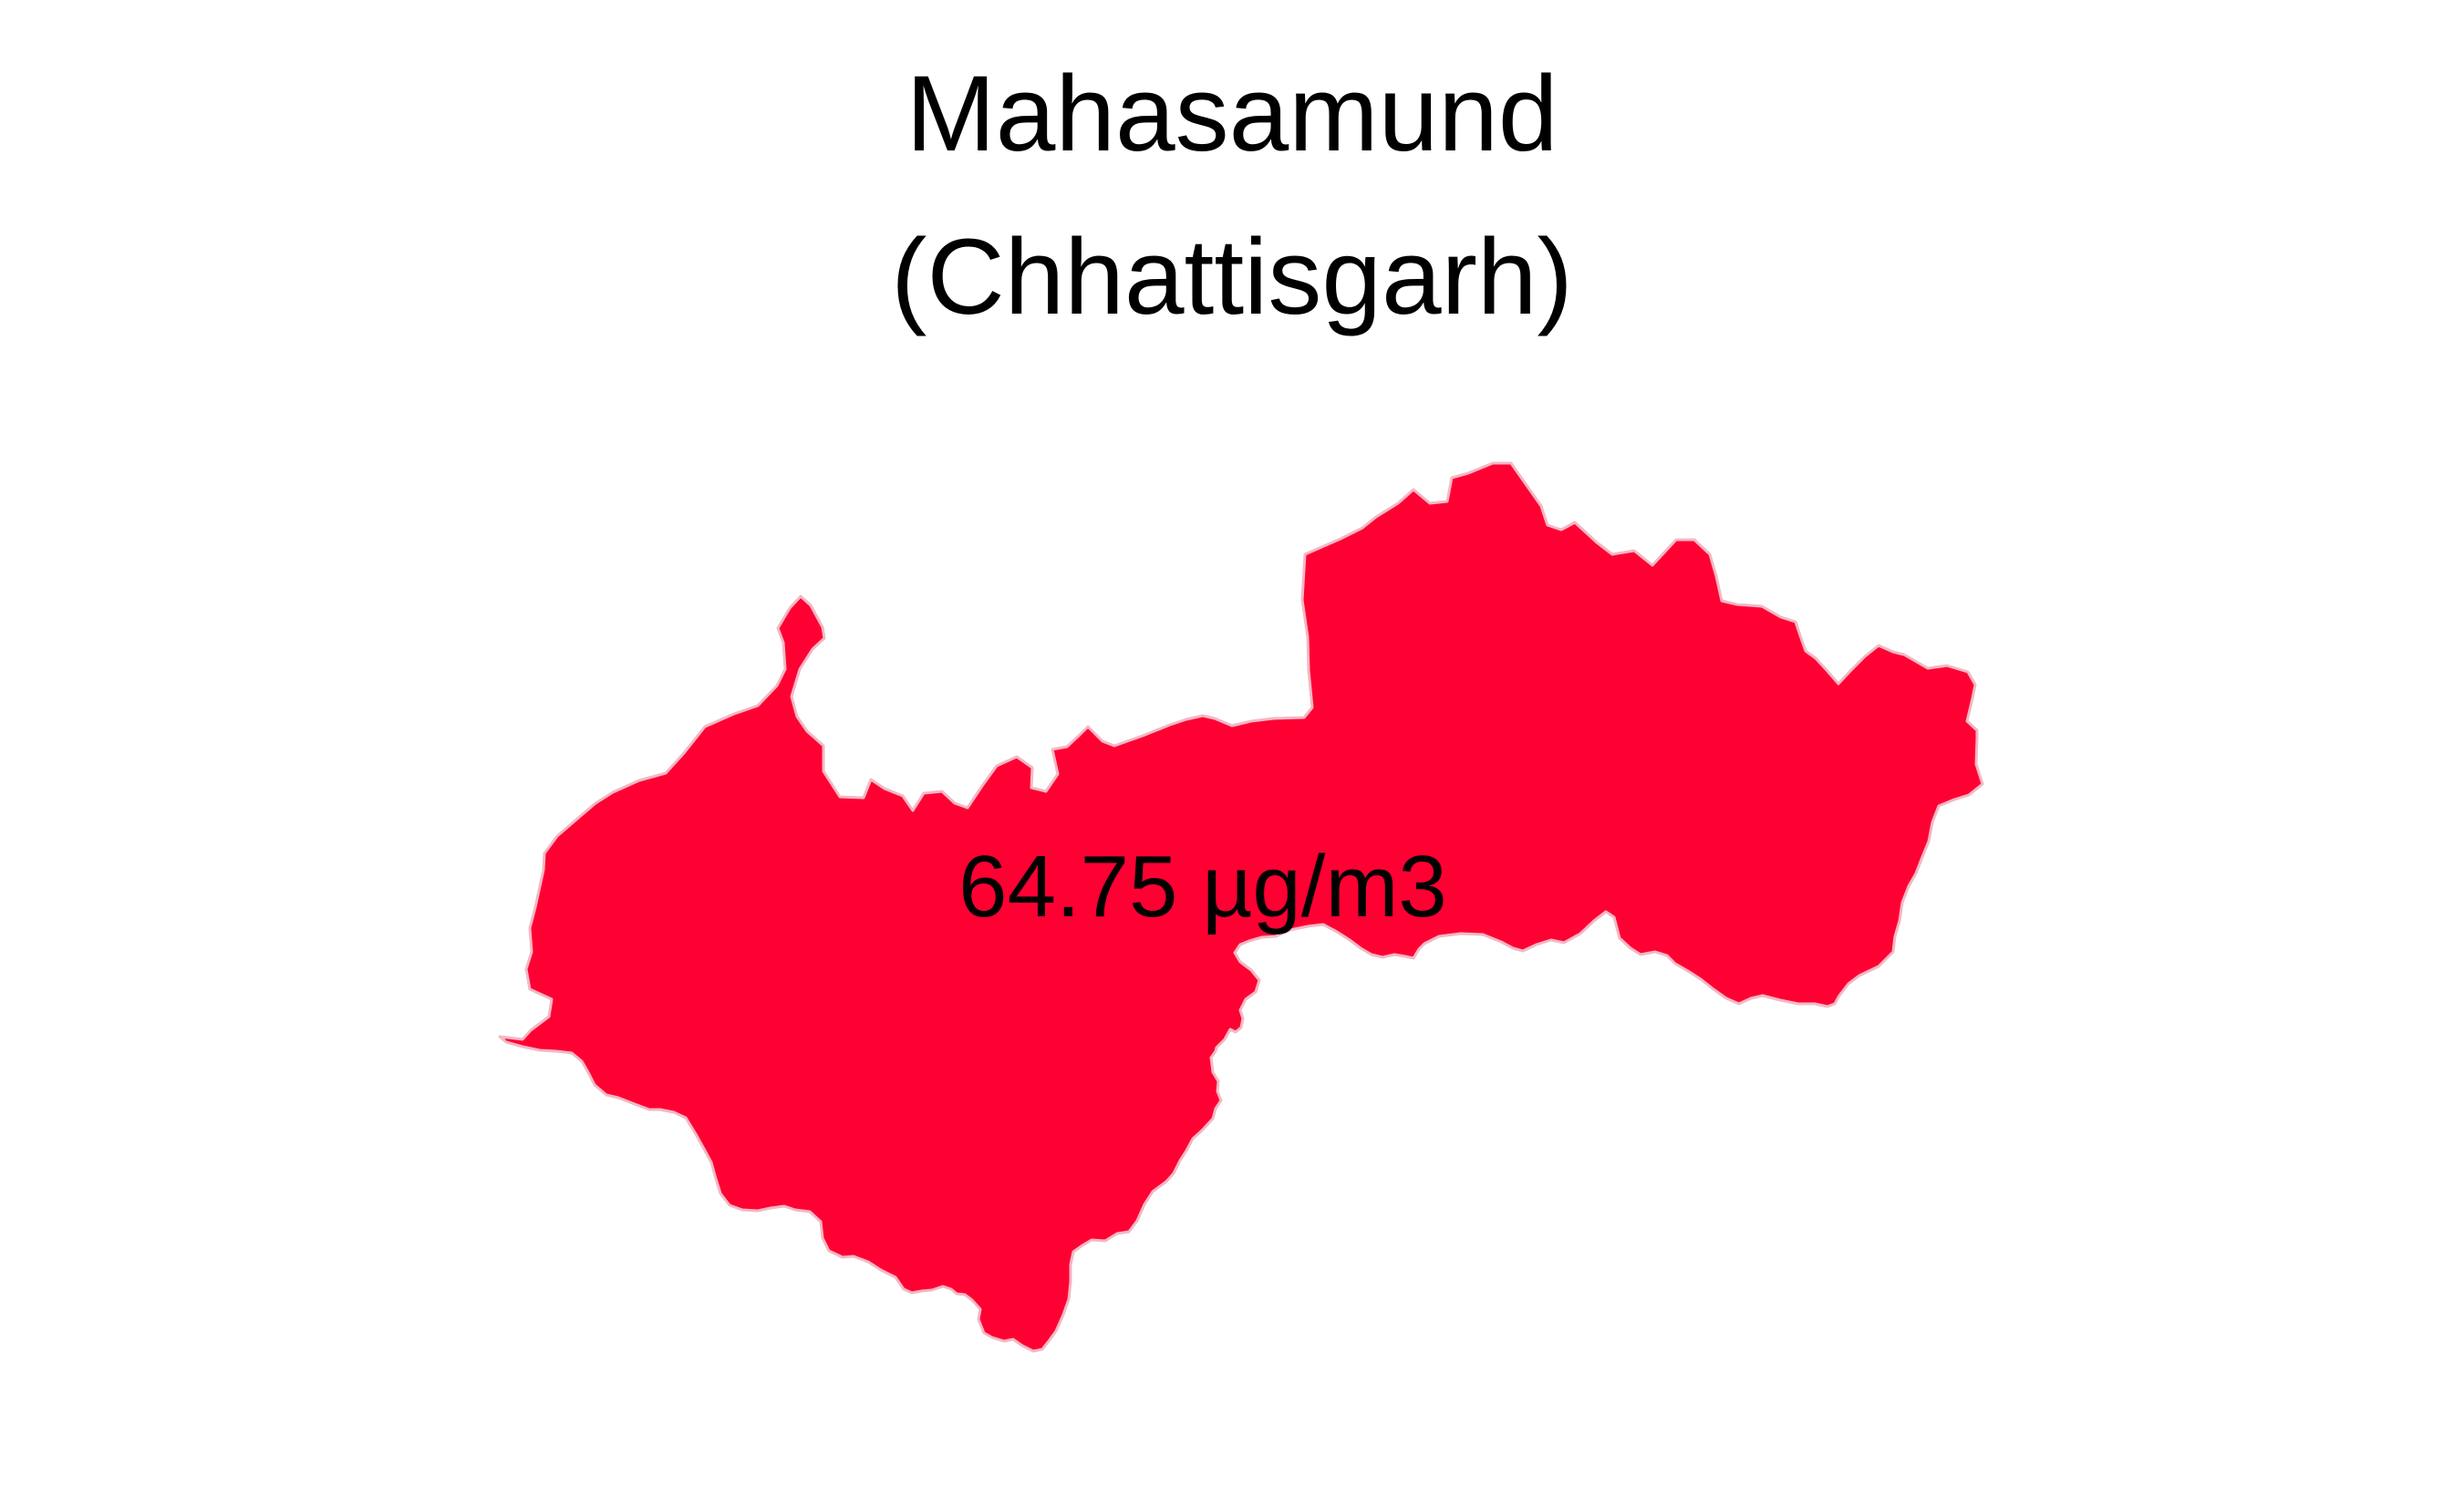  I want to click on map-title-state: (Chhattisgarh), so click(1232, 277).